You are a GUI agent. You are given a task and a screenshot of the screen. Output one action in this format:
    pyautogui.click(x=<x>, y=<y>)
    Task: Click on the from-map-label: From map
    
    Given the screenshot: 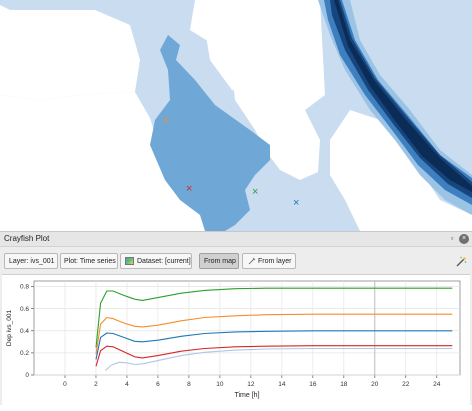 What is the action you would take?
    pyautogui.click(x=220, y=261)
    